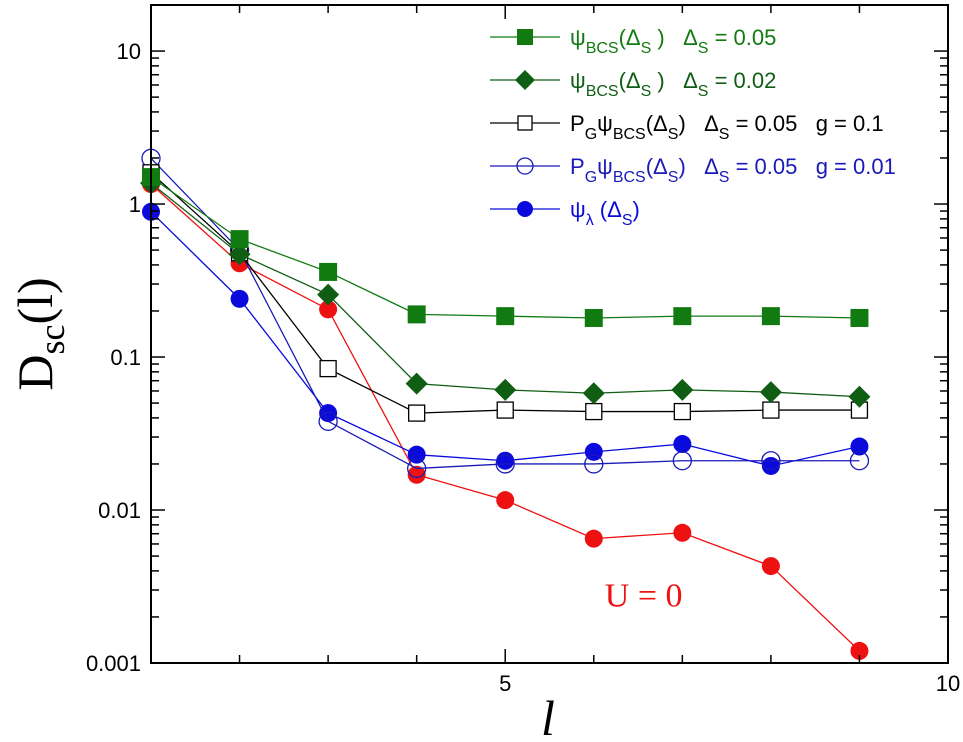 The image size is (963, 742). Describe the element at coordinates (812, 166) in the screenshot. I see `legend-label-text: = 0.05 g = 0.01` at that location.